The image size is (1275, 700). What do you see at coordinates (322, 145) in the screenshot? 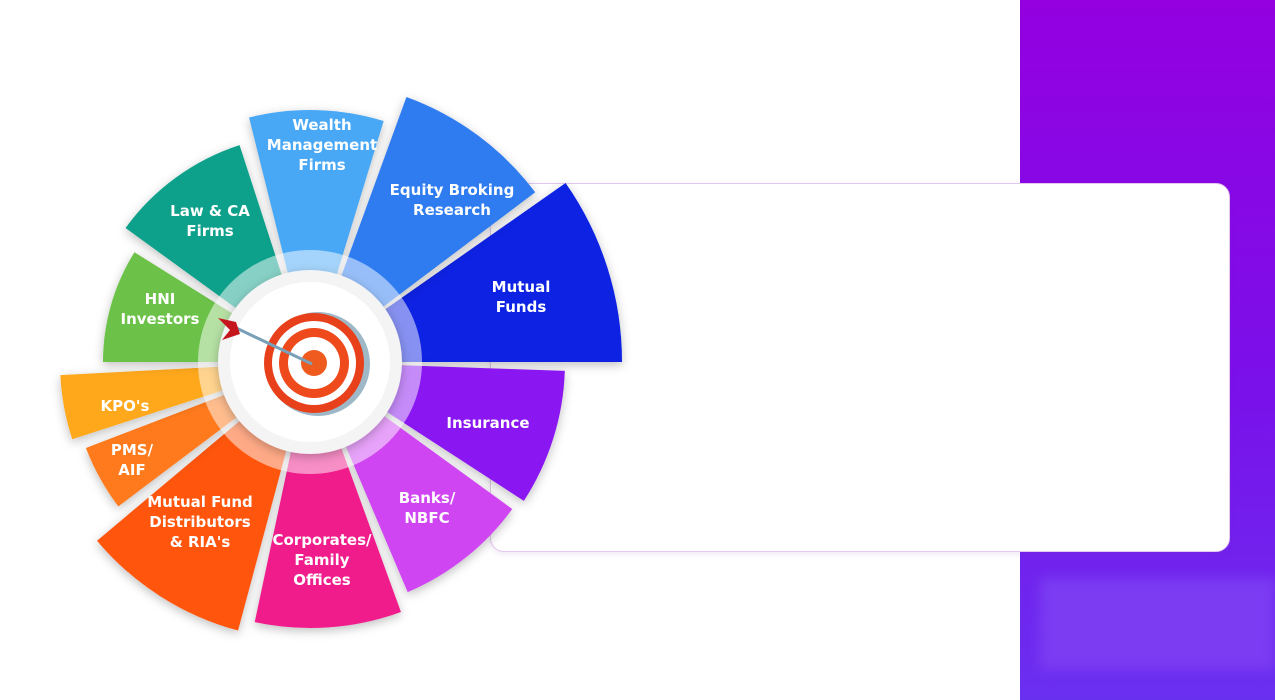
I see `segment-label-wealth-management-firms: Wealth Management Firms` at bounding box center [322, 145].